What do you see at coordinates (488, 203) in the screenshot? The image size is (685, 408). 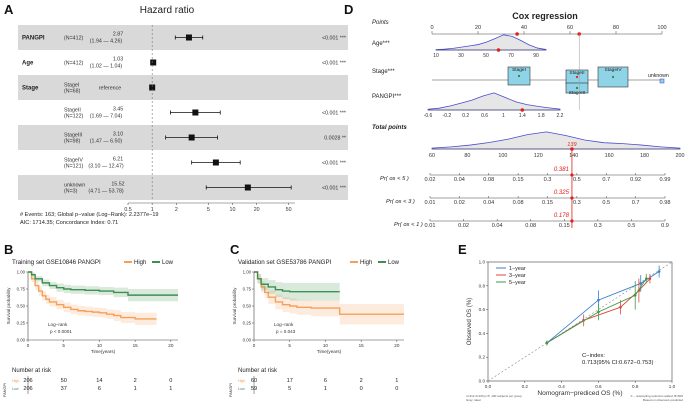 I see `nomogram-survival-tick-label: 0.04` at bounding box center [488, 203].